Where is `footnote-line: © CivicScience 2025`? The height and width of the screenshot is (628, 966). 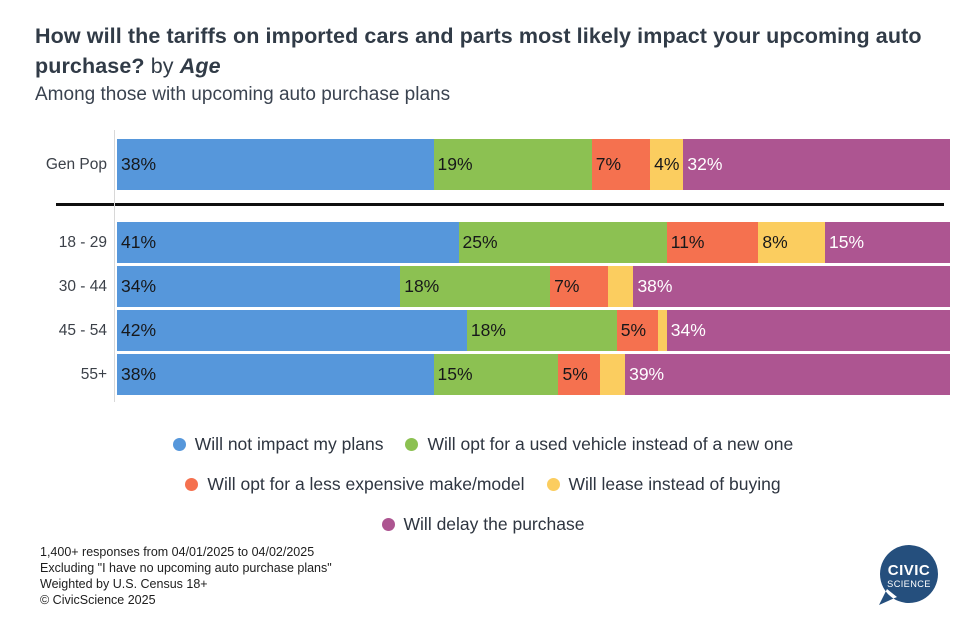 footnote-line: © CivicScience 2025 is located at coordinates (98, 599).